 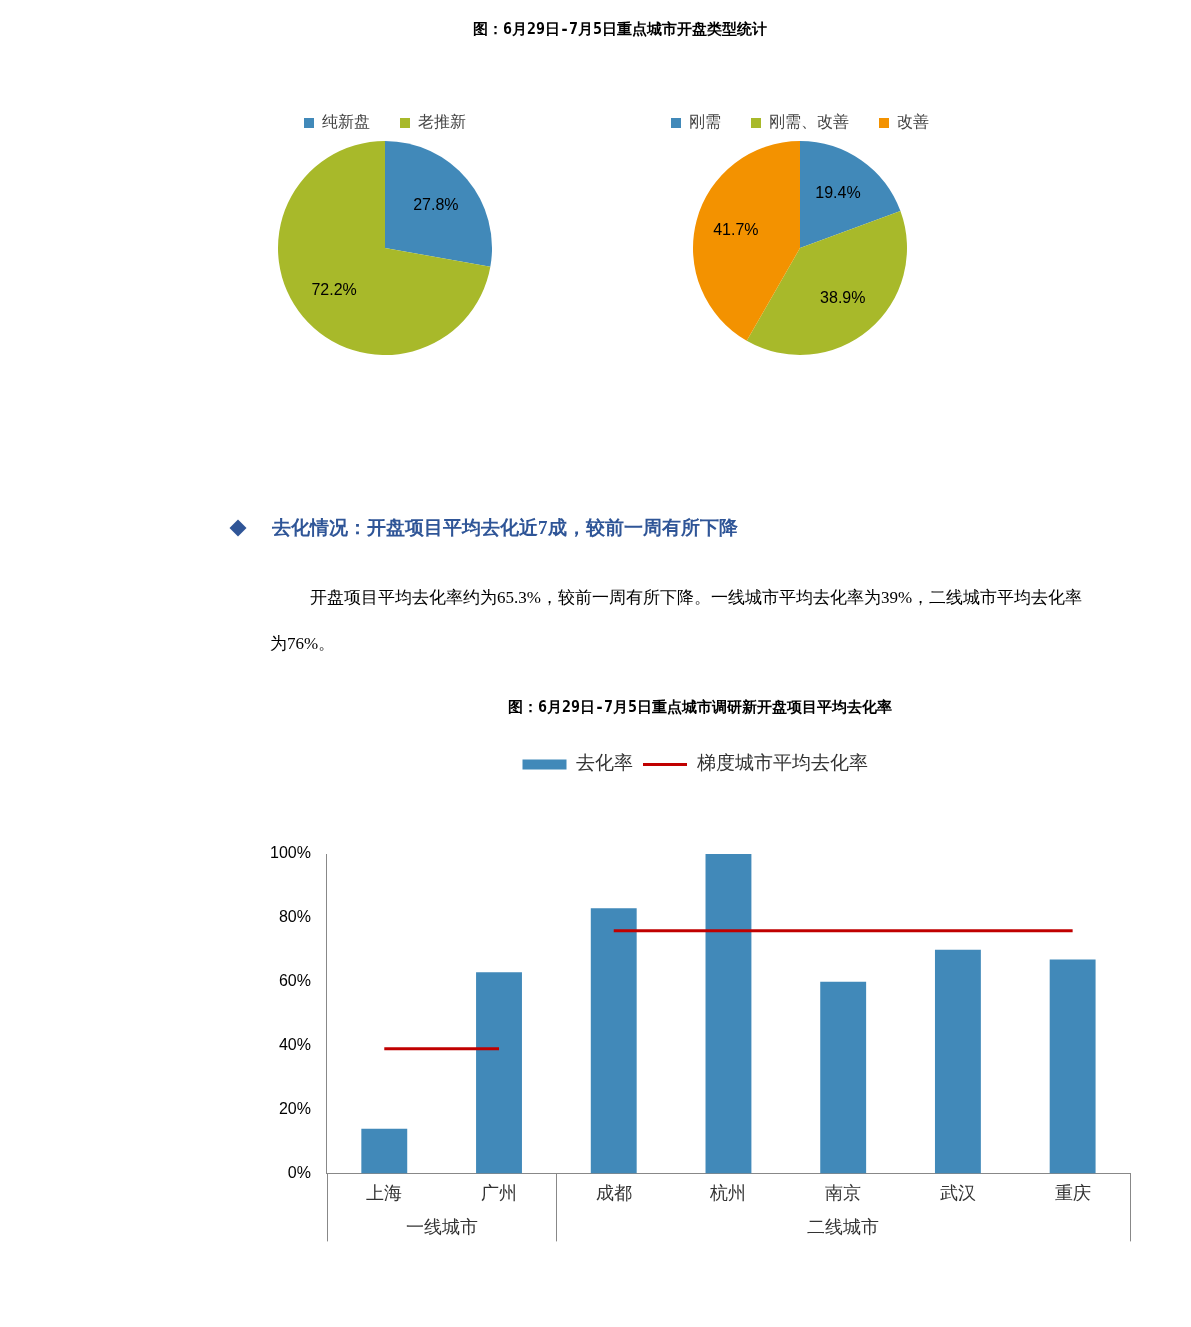 I want to click on y-tick-label: 20%, so click(x=294, y=1108).